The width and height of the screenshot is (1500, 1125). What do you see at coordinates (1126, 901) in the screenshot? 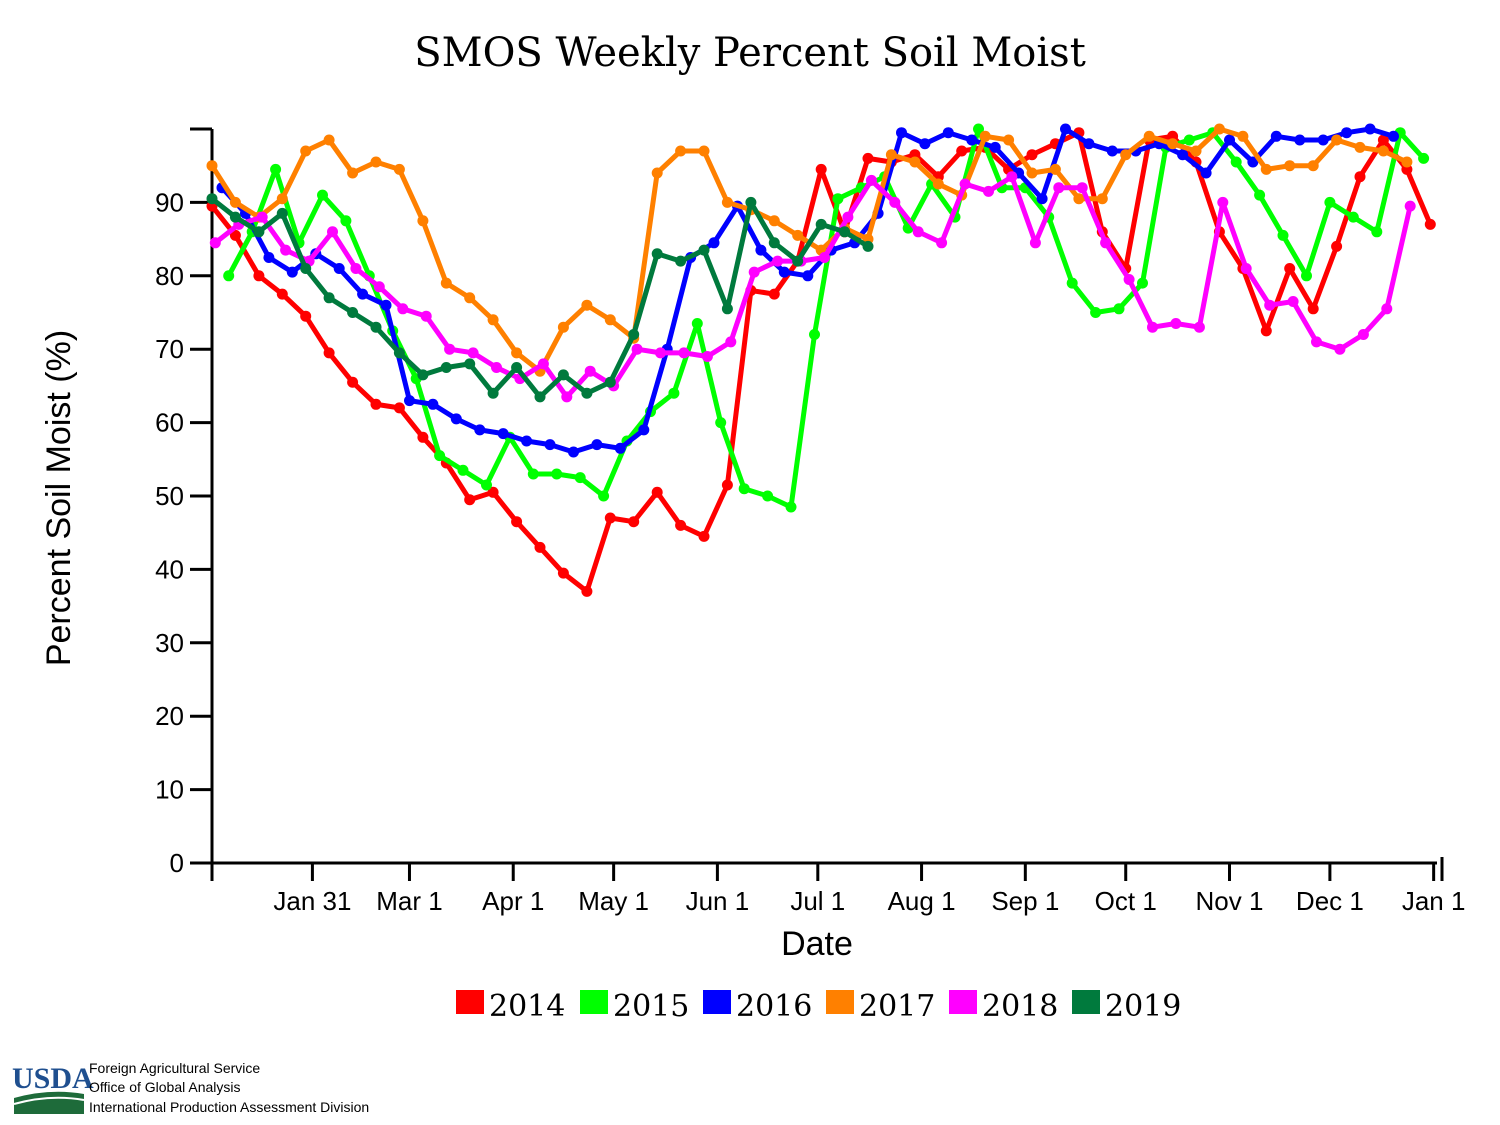
I see `x-tick-label: Oct 1` at bounding box center [1126, 901].